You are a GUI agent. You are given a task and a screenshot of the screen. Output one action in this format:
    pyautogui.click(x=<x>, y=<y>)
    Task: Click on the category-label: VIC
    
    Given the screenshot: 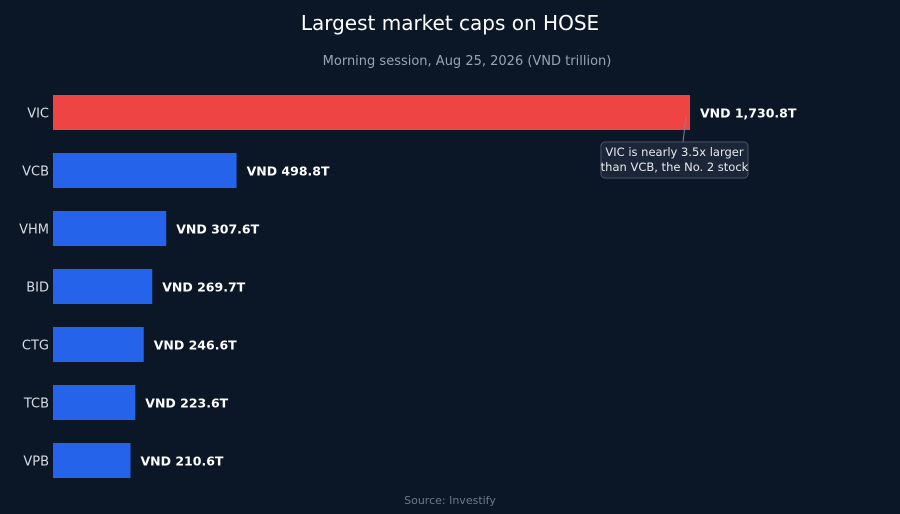 What is the action you would take?
    pyautogui.click(x=38, y=114)
    